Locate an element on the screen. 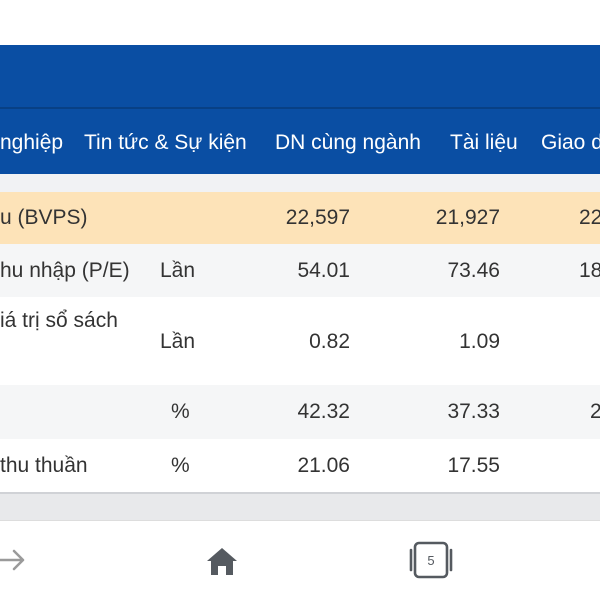  row-value: 21,927 is located at coordinates (467, 217).